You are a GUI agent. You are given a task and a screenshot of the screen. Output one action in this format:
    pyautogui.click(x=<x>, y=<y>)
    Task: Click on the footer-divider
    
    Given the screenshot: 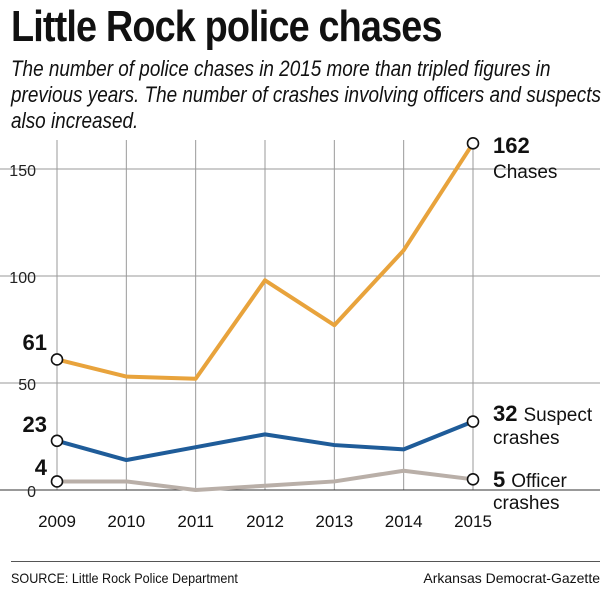 What is the action you would take?
    pyautogui.click(x=305, y=561)
    